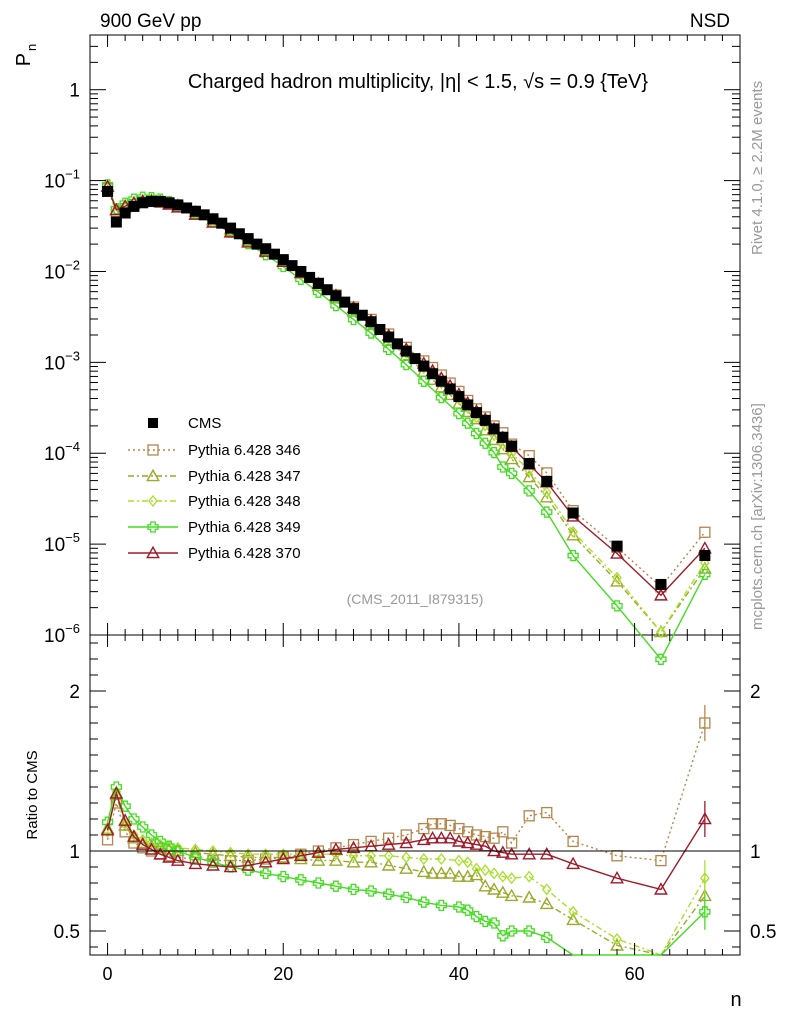 The image size is (786, 1024). What do you see at coordinates (74, 692) in the screenshot?
I see `ratio-tick-label: 2` at bounding box center [74, 692].